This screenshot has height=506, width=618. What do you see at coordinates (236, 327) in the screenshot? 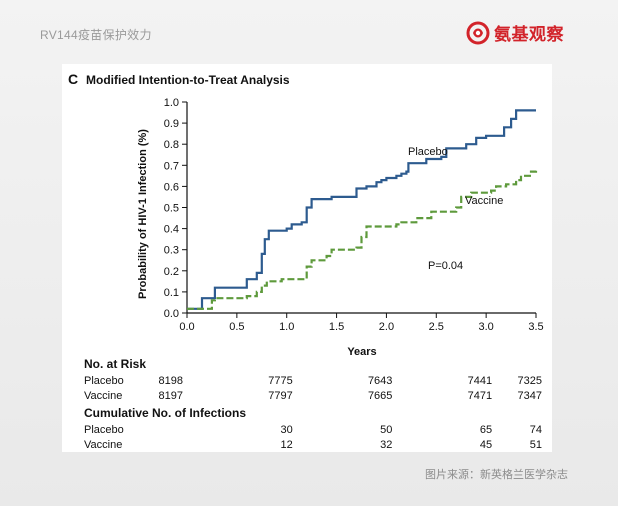
I see `x-tick-label: 0.5` at bounding box center [236, 327].